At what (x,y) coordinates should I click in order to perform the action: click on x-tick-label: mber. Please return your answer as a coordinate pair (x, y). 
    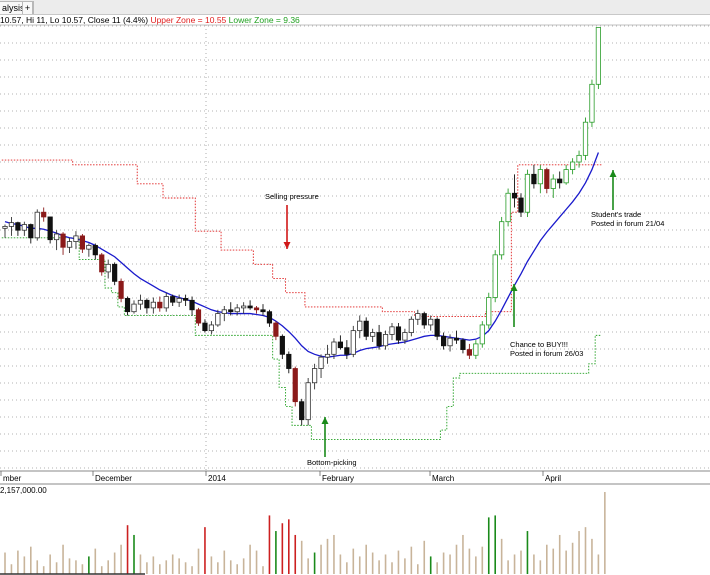
    Looking at the image, I should click on (12, 478).